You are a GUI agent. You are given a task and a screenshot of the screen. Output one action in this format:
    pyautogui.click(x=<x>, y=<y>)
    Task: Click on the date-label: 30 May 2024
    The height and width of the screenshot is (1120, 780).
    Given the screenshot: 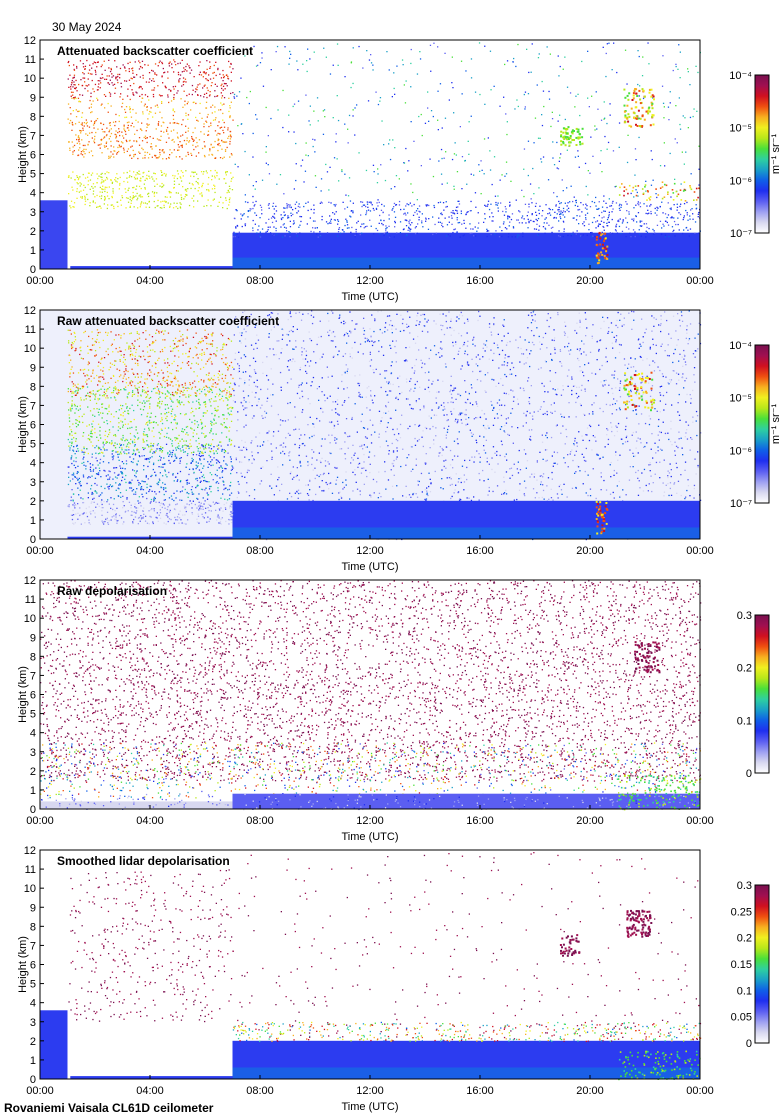 What is the action you would take?
    pyautogui.click(x=87, y=27)
    